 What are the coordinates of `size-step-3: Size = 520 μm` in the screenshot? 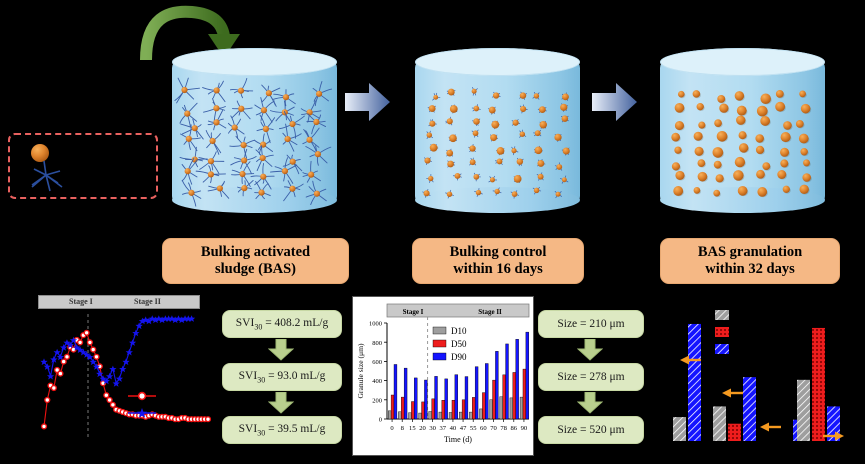 It's located at (591, 430).